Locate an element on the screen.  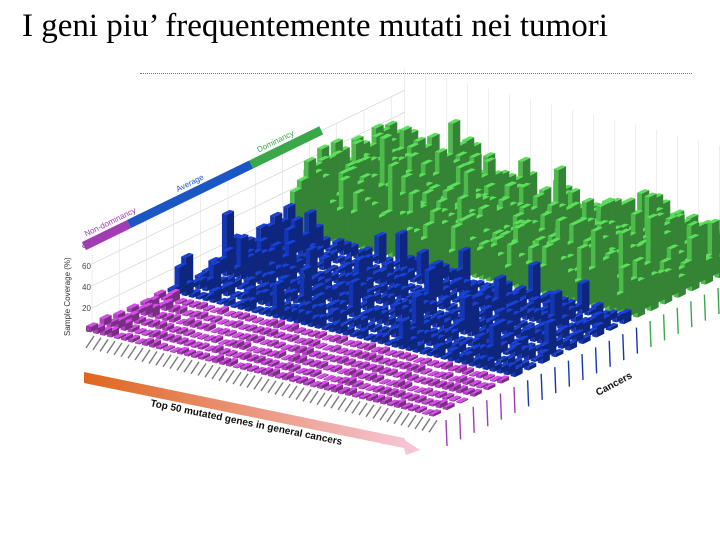
y-tick-label: 60 is located at coordinates (86, 266).